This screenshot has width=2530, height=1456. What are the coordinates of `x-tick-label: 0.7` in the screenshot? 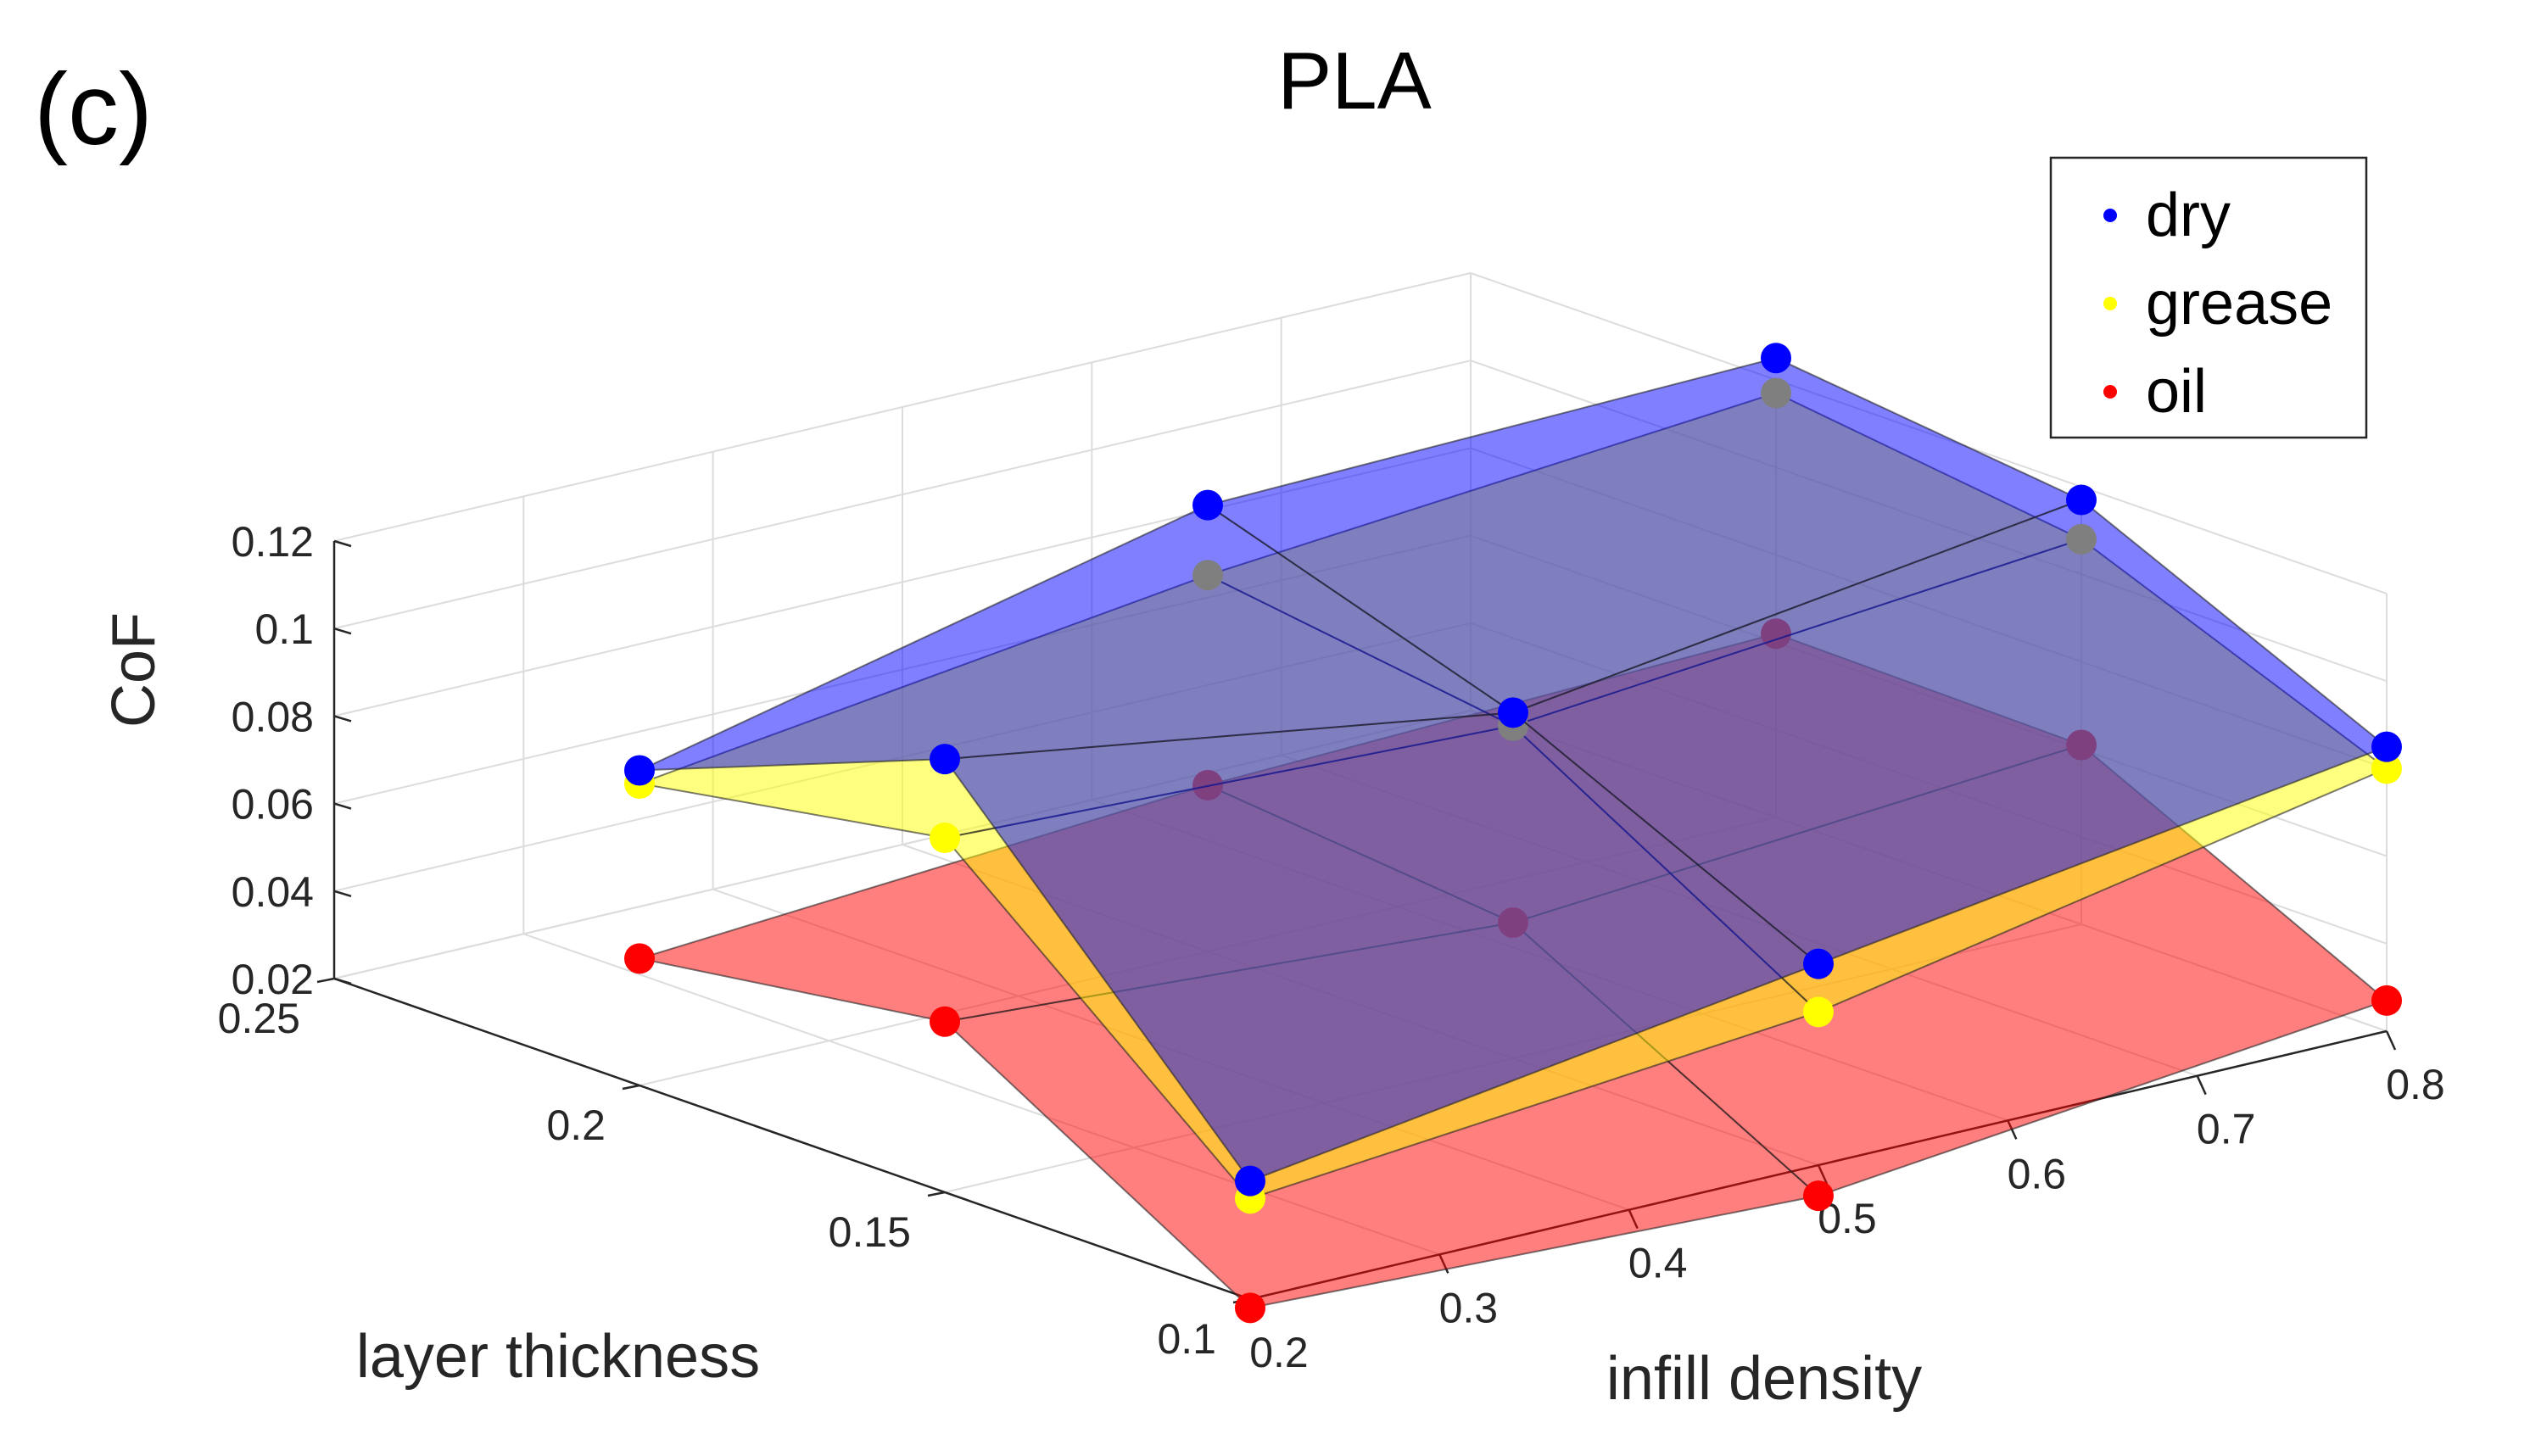 It's located at (2226, 1129).